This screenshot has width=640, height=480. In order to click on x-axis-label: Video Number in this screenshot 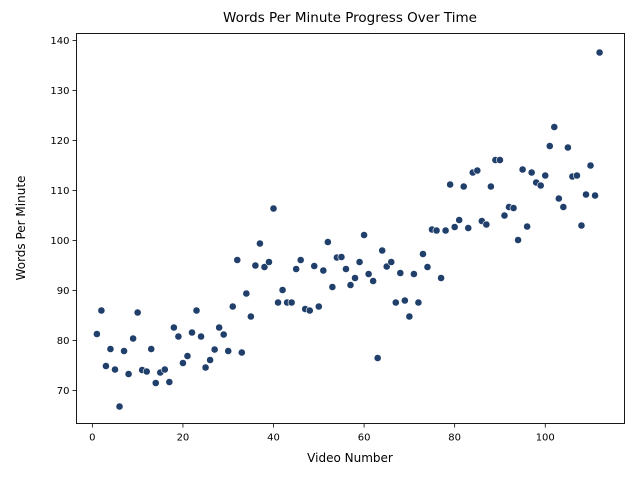, I will do `click(350, 458)`.